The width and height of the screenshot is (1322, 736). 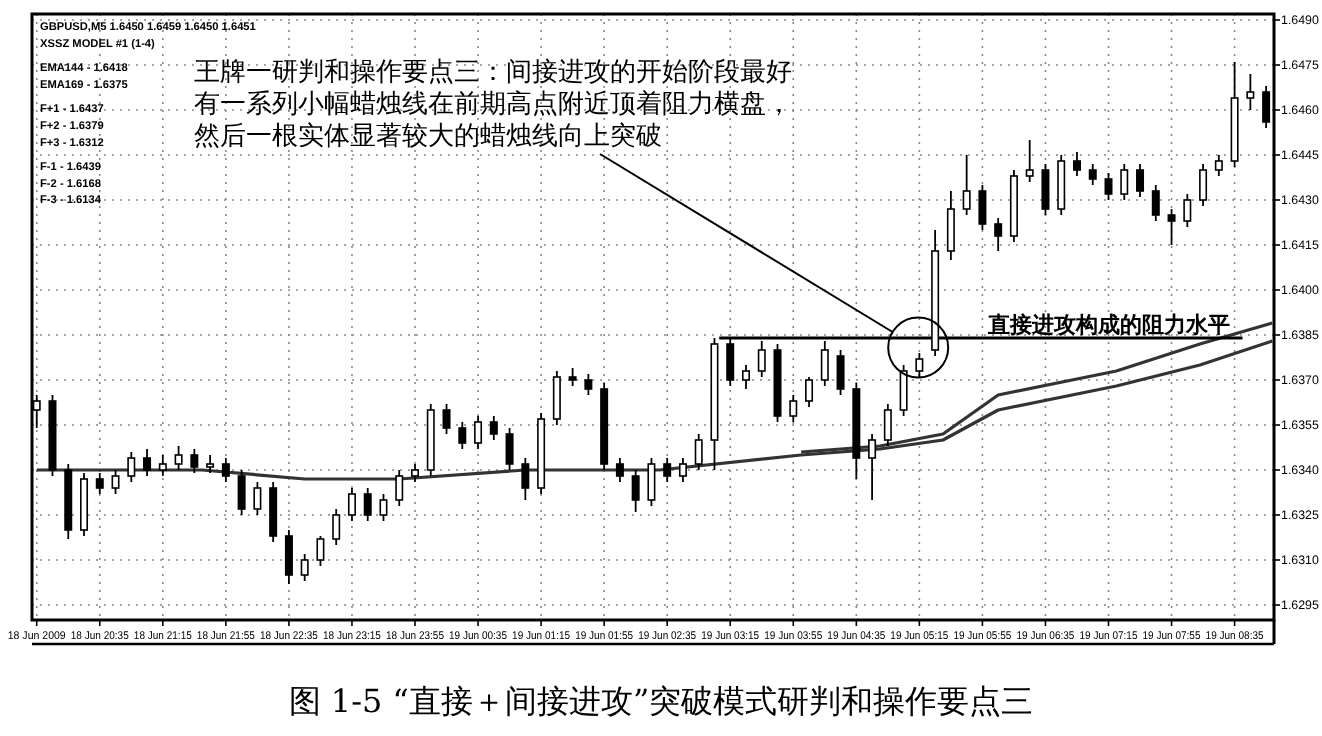 I want to click on text: 图 1-5 “直接＋间接进攻”突破模式研判和操作要点三, so click(x=661, y=701).